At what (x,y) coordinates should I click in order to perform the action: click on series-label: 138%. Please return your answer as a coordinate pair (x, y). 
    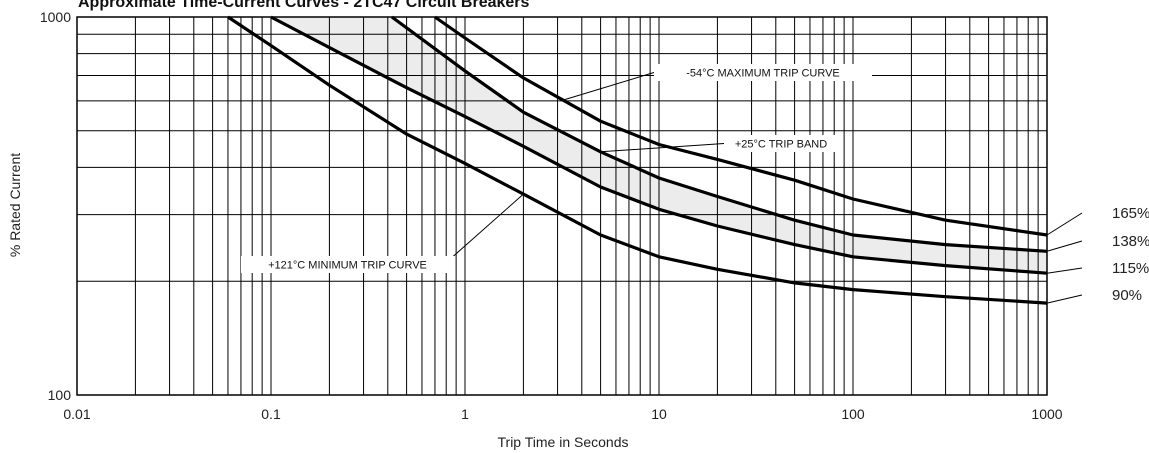
    Looking at the image, I should click on (1130, 241).